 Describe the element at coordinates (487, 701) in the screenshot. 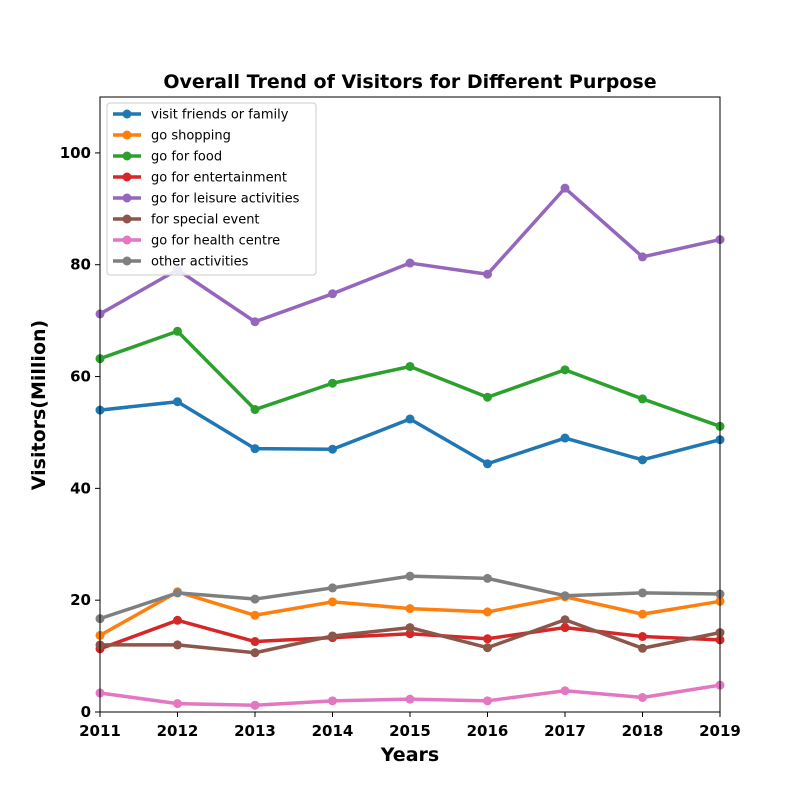

I see `data-point-go-for-health-centre-2016` at that location.